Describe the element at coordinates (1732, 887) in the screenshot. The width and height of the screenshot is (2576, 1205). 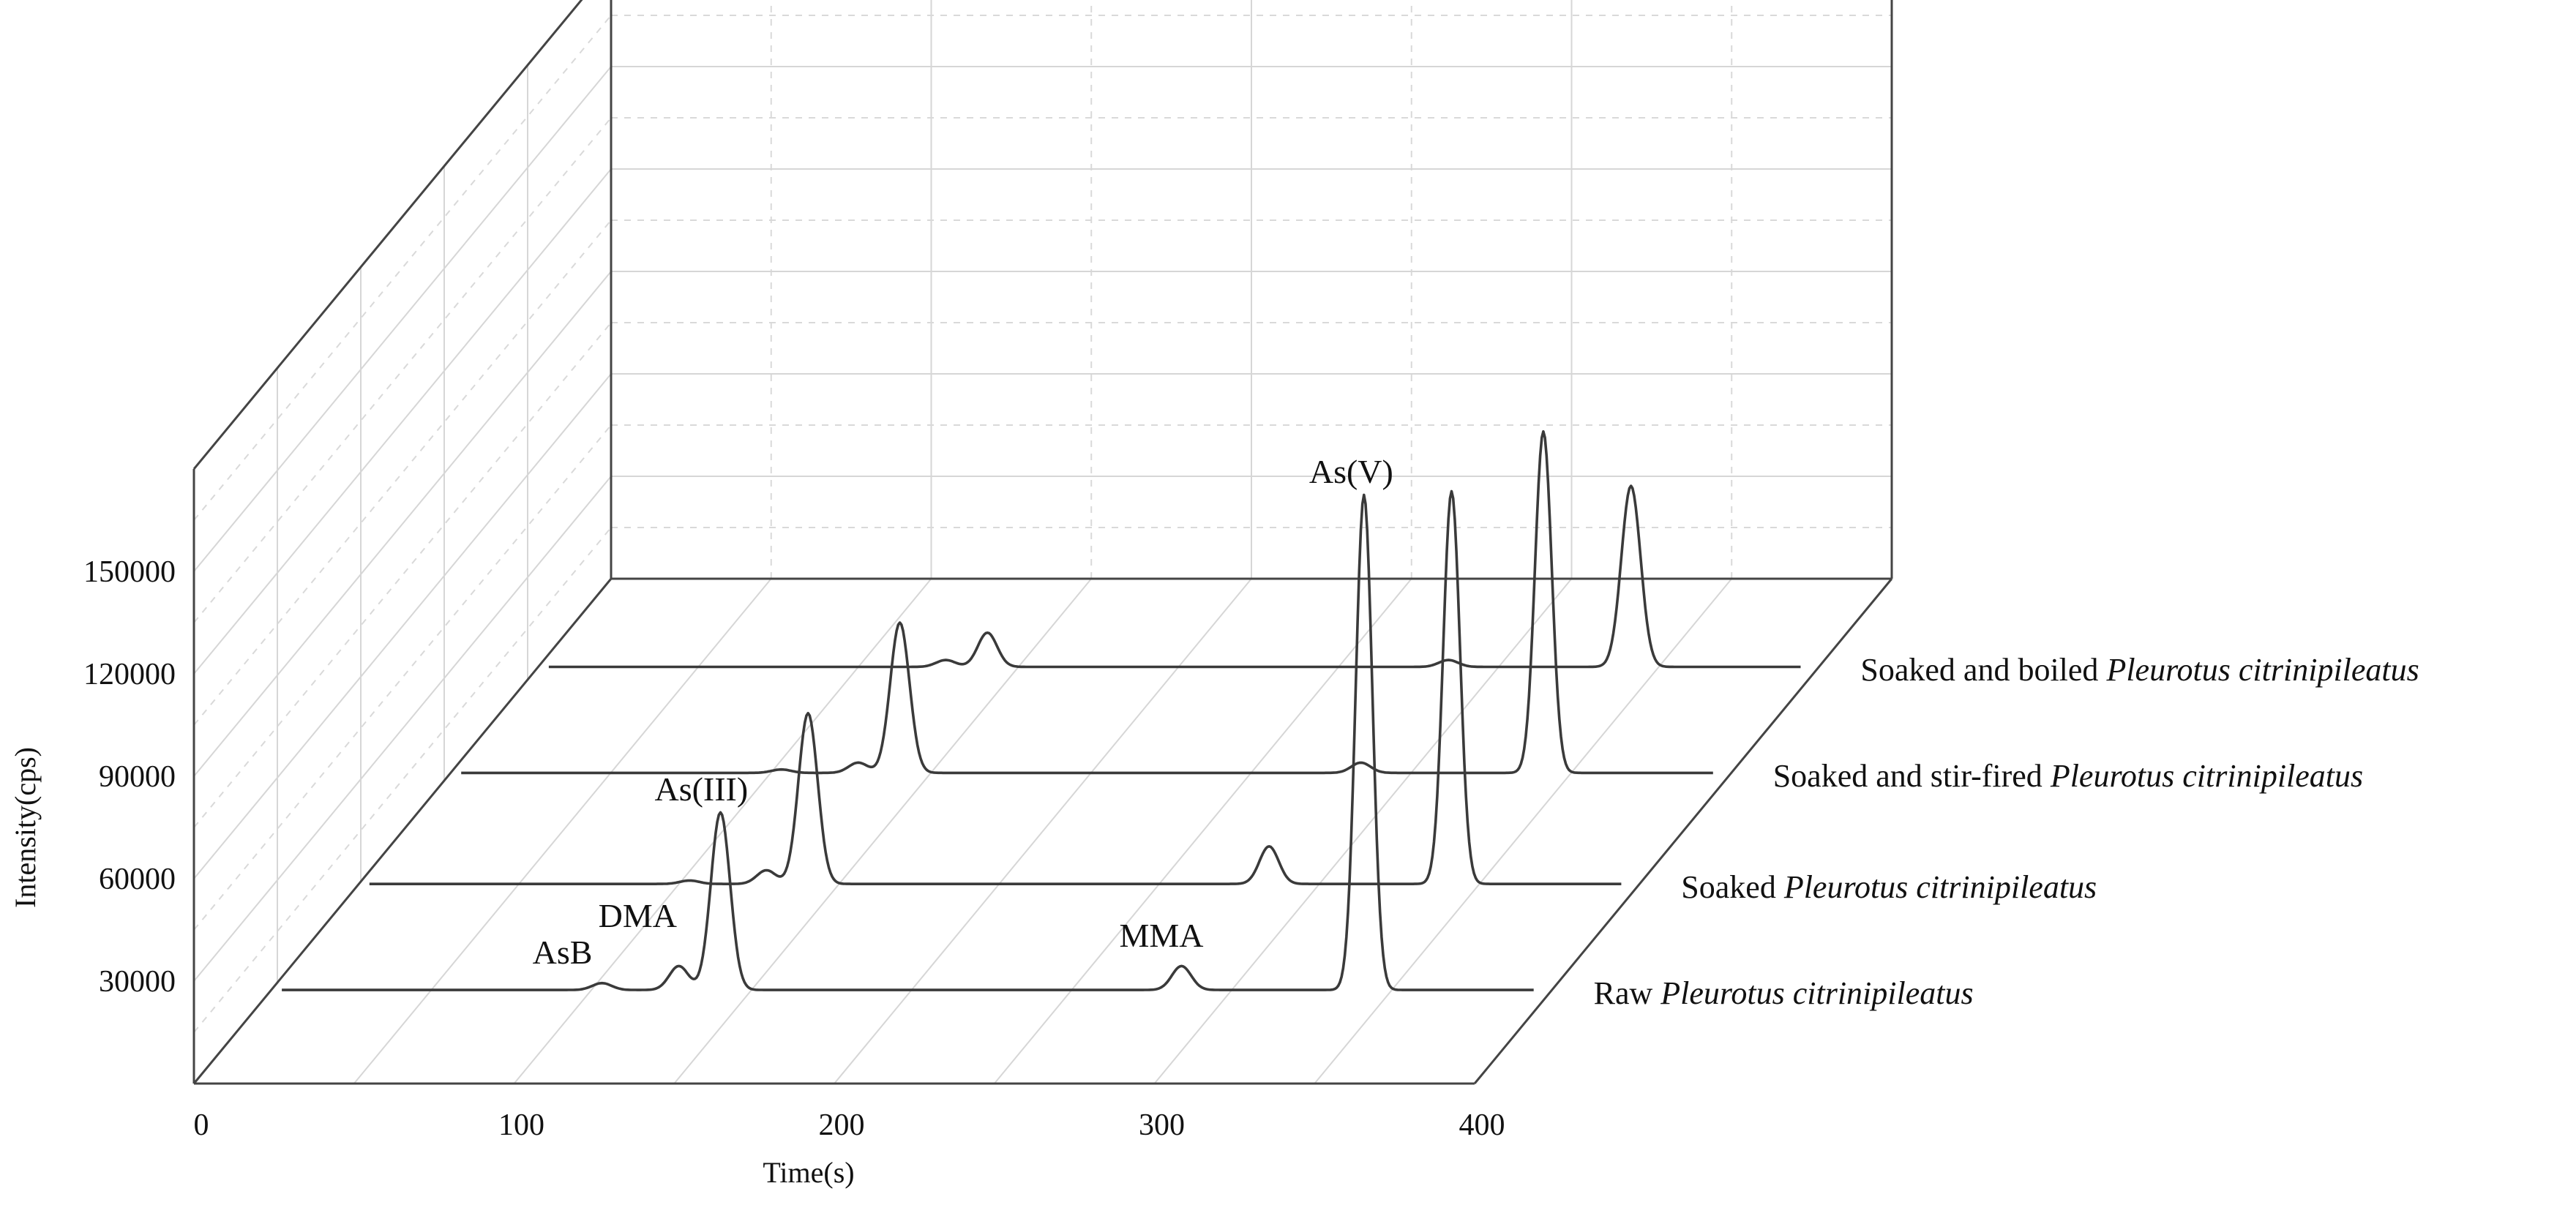
I see `series-prefix: Soaked` at that location.